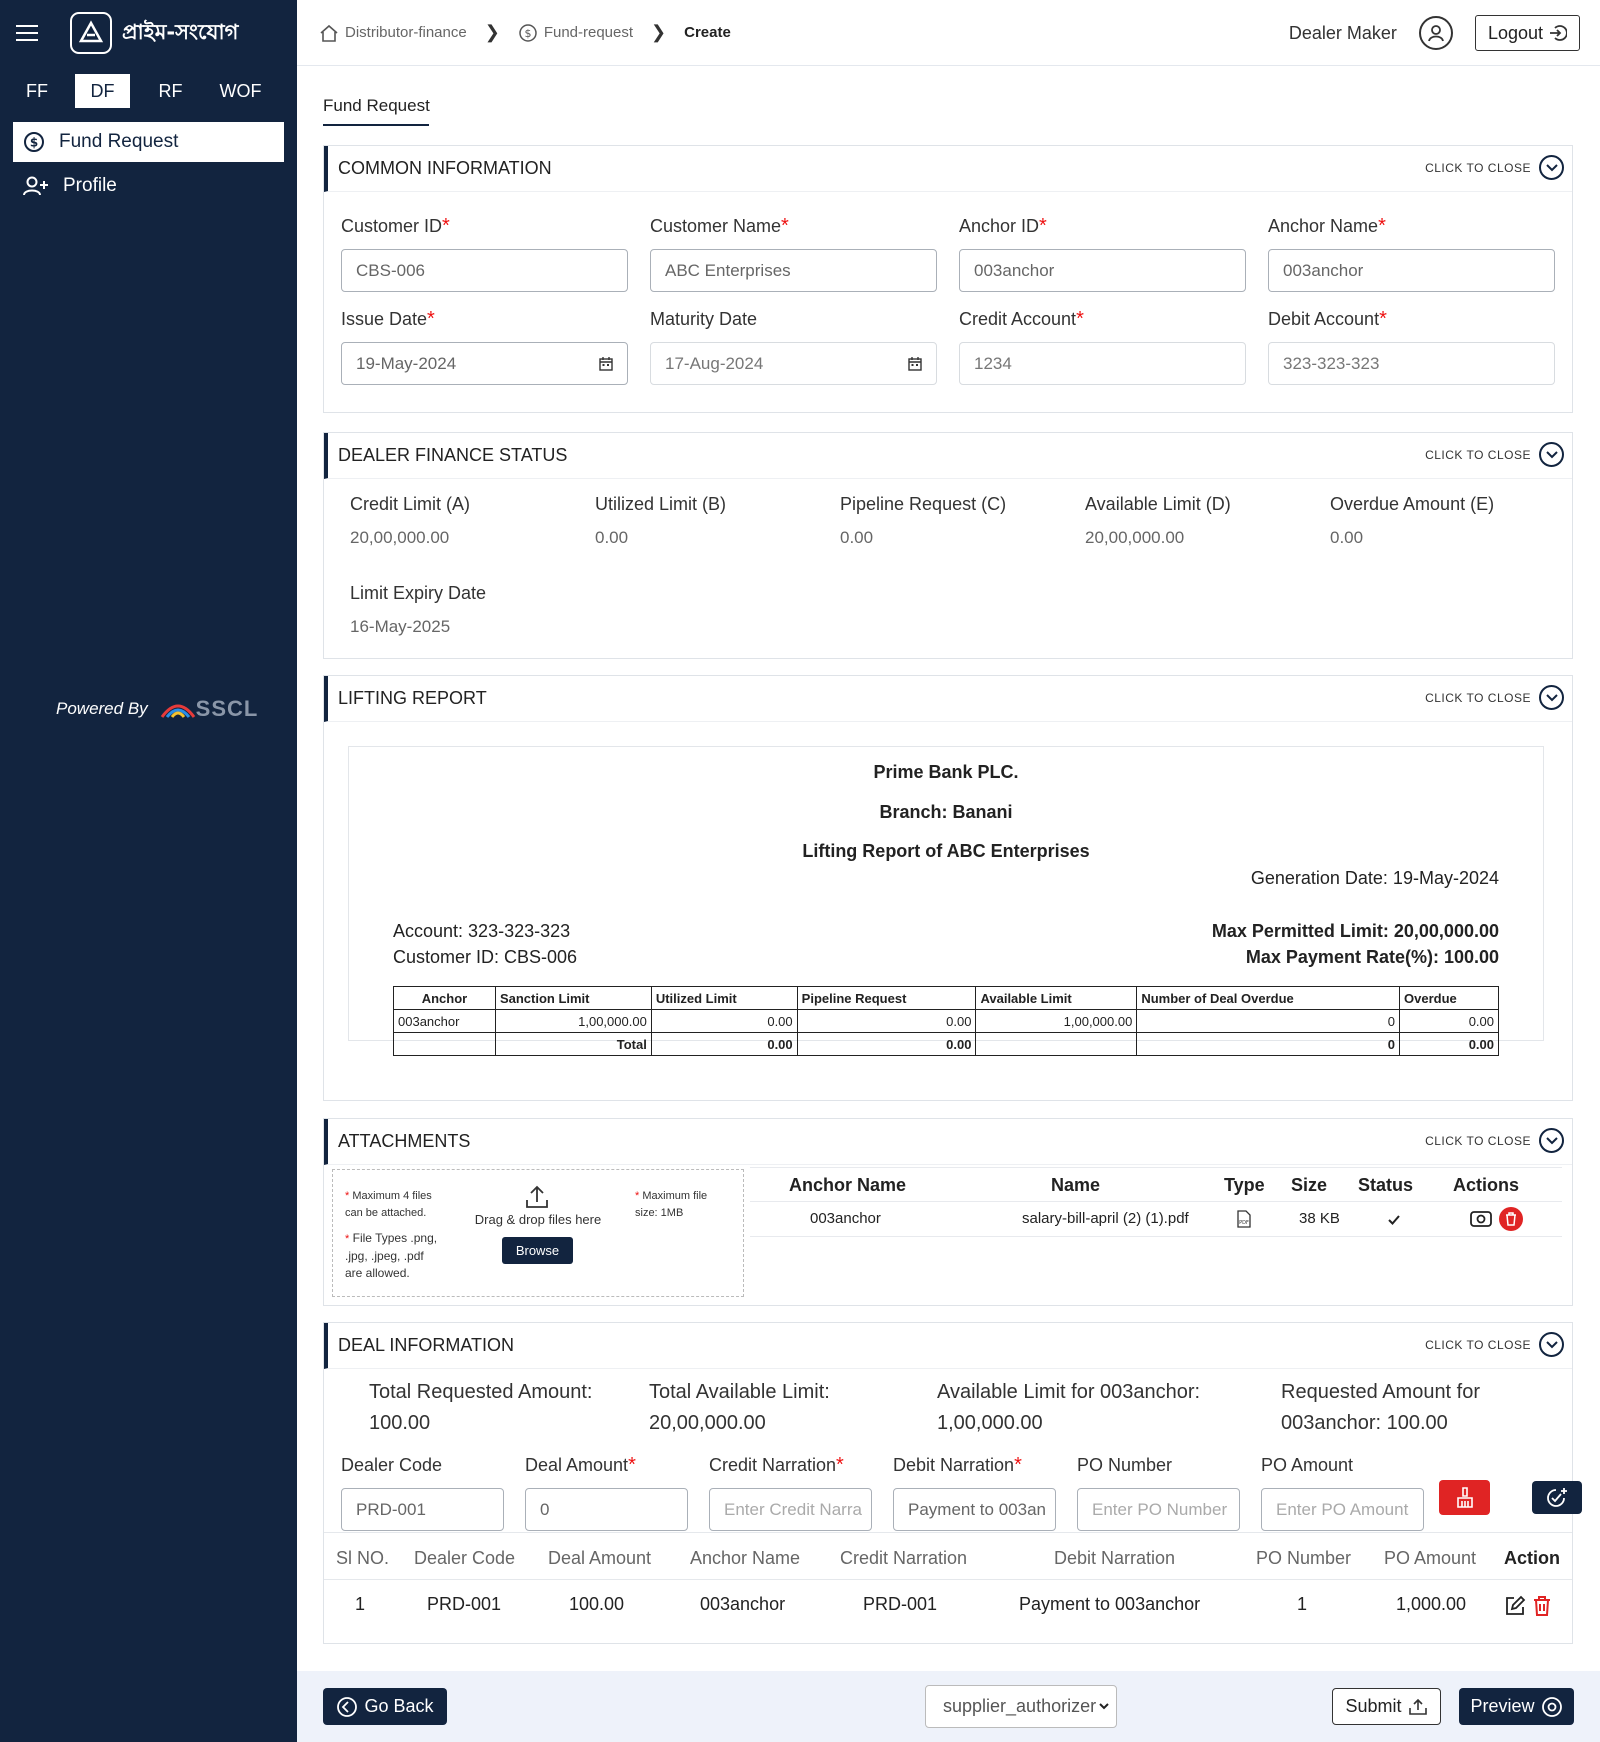 This screenshot has width=1600, height=1742. Describe the element at coordinates (388, 1204) in the screenshot. I see `upload-note: * Maximum 4 files can be attached.` at that location.